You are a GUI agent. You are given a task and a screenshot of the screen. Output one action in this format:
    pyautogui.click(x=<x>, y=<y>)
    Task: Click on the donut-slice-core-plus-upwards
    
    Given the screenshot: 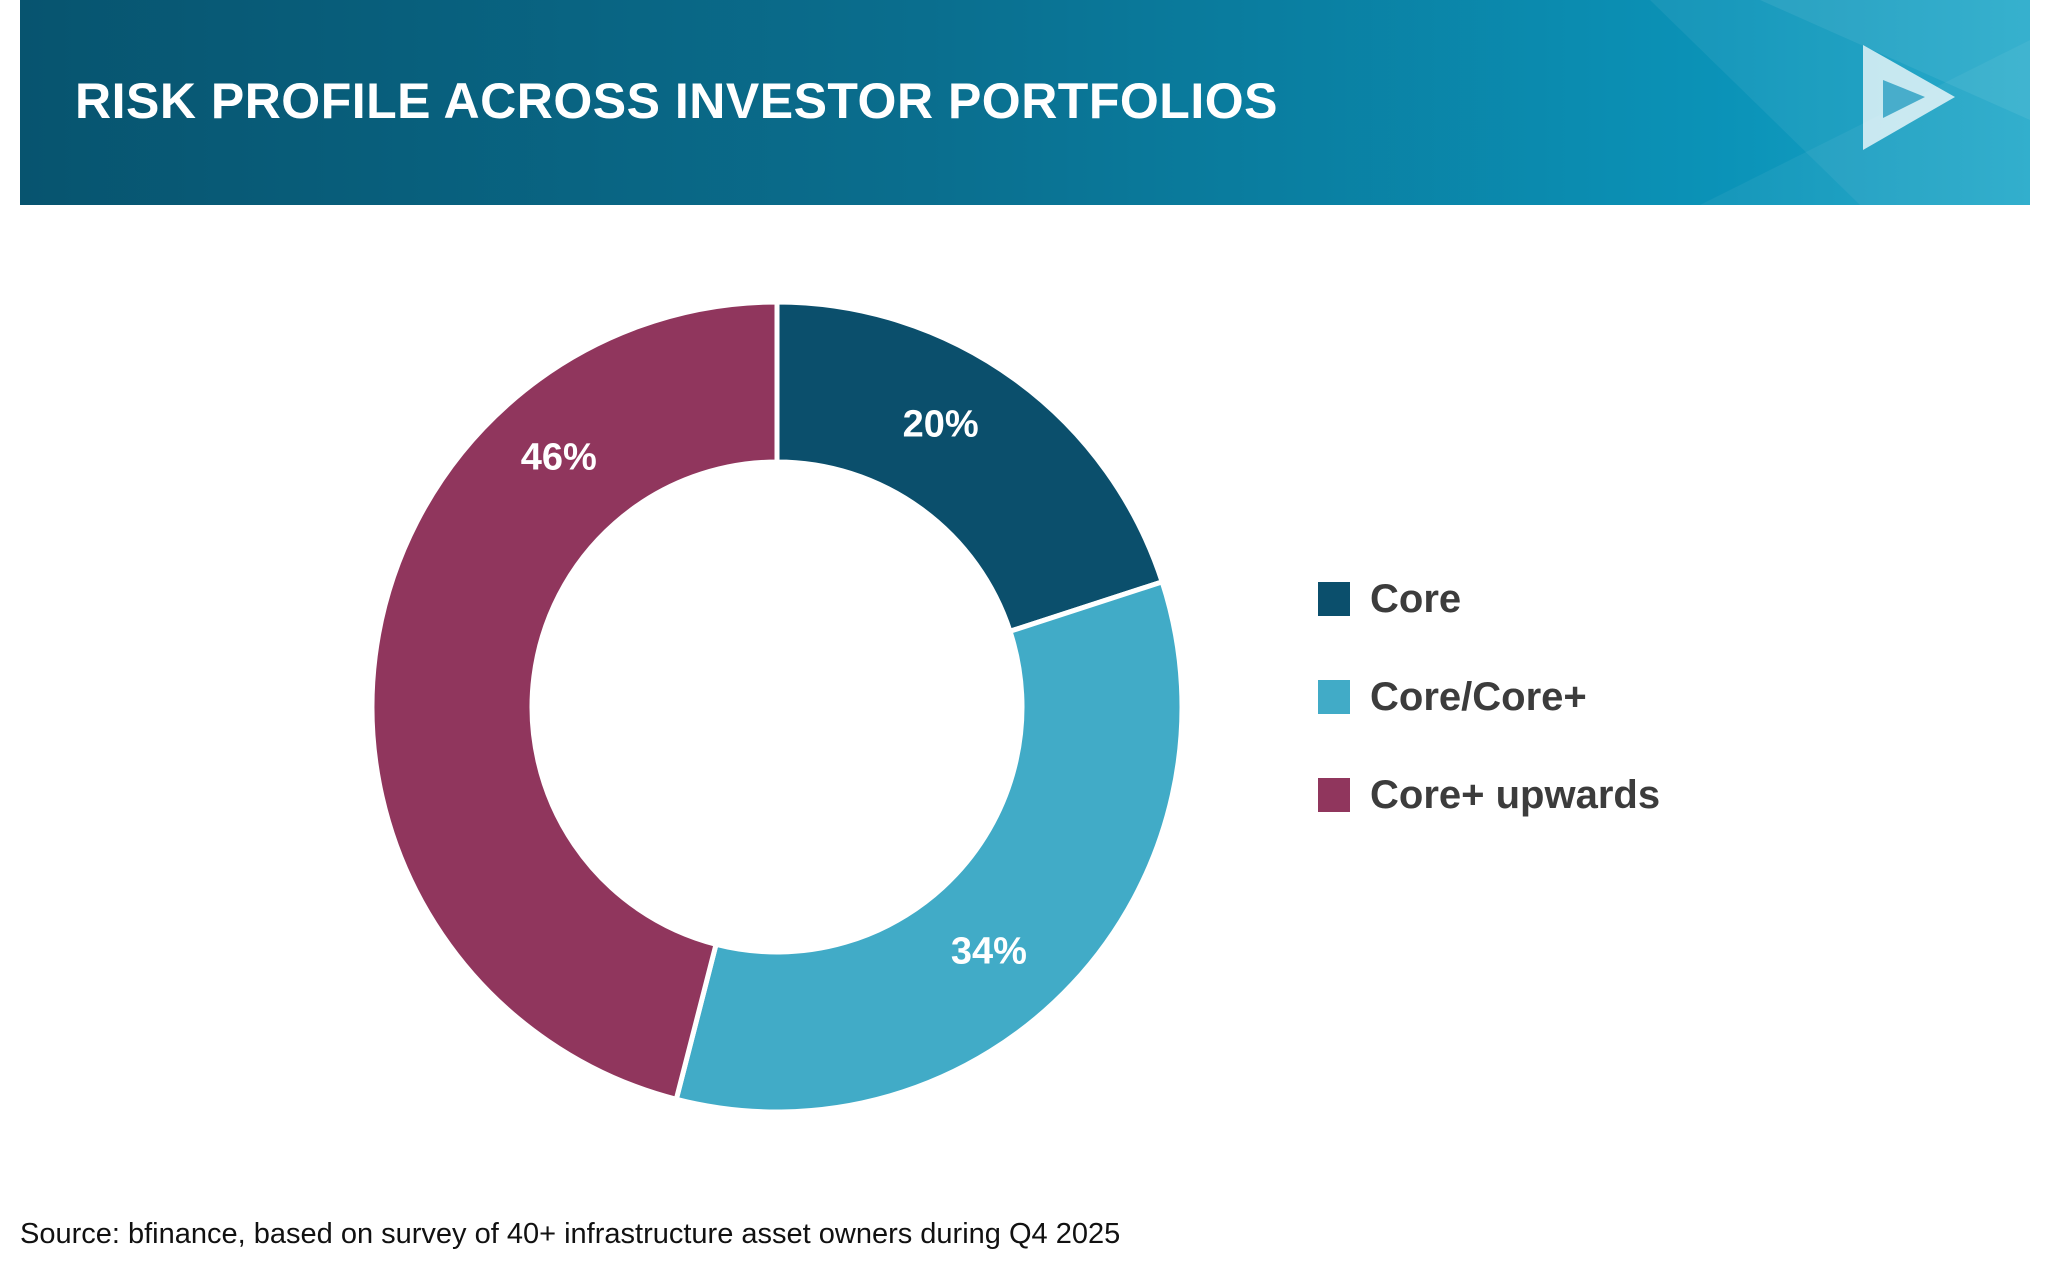 What is the action you would take?
    pyautogui.click(x=574, y=701)
    